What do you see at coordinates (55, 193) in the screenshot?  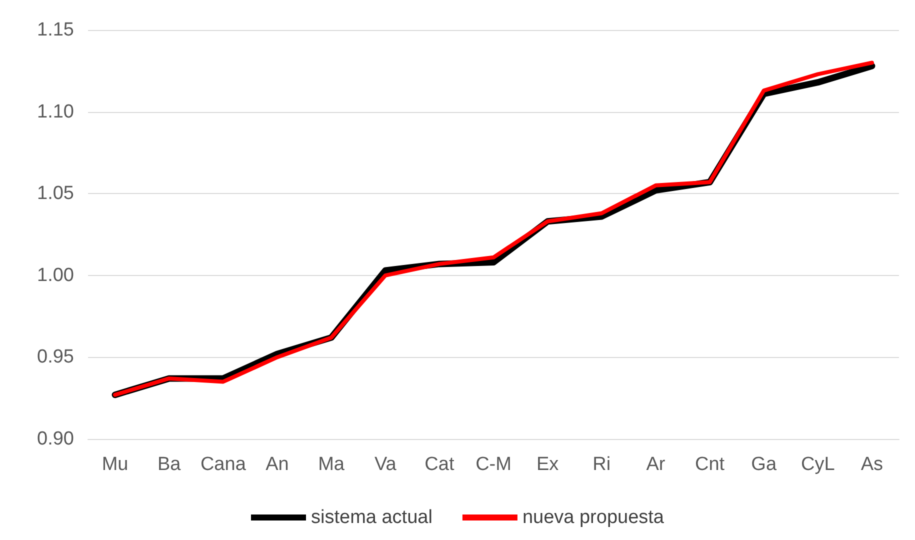 I see `y-tick-label: 1.05` at bounding box center [55, 193].